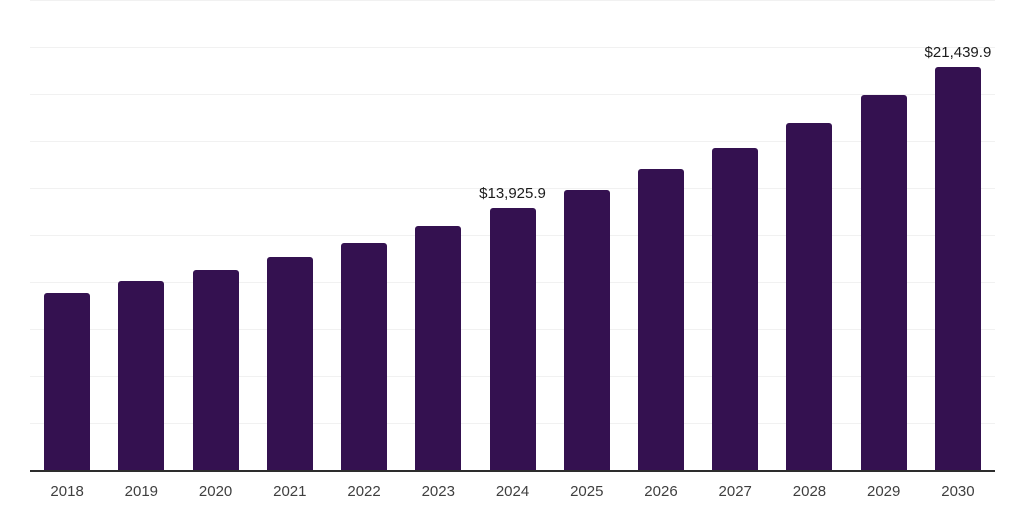 The height and width of the screenshot is (512, 1024). Describe the element at coordinates (141, 375) in the screenshot. I see `bar-2019` at that location.